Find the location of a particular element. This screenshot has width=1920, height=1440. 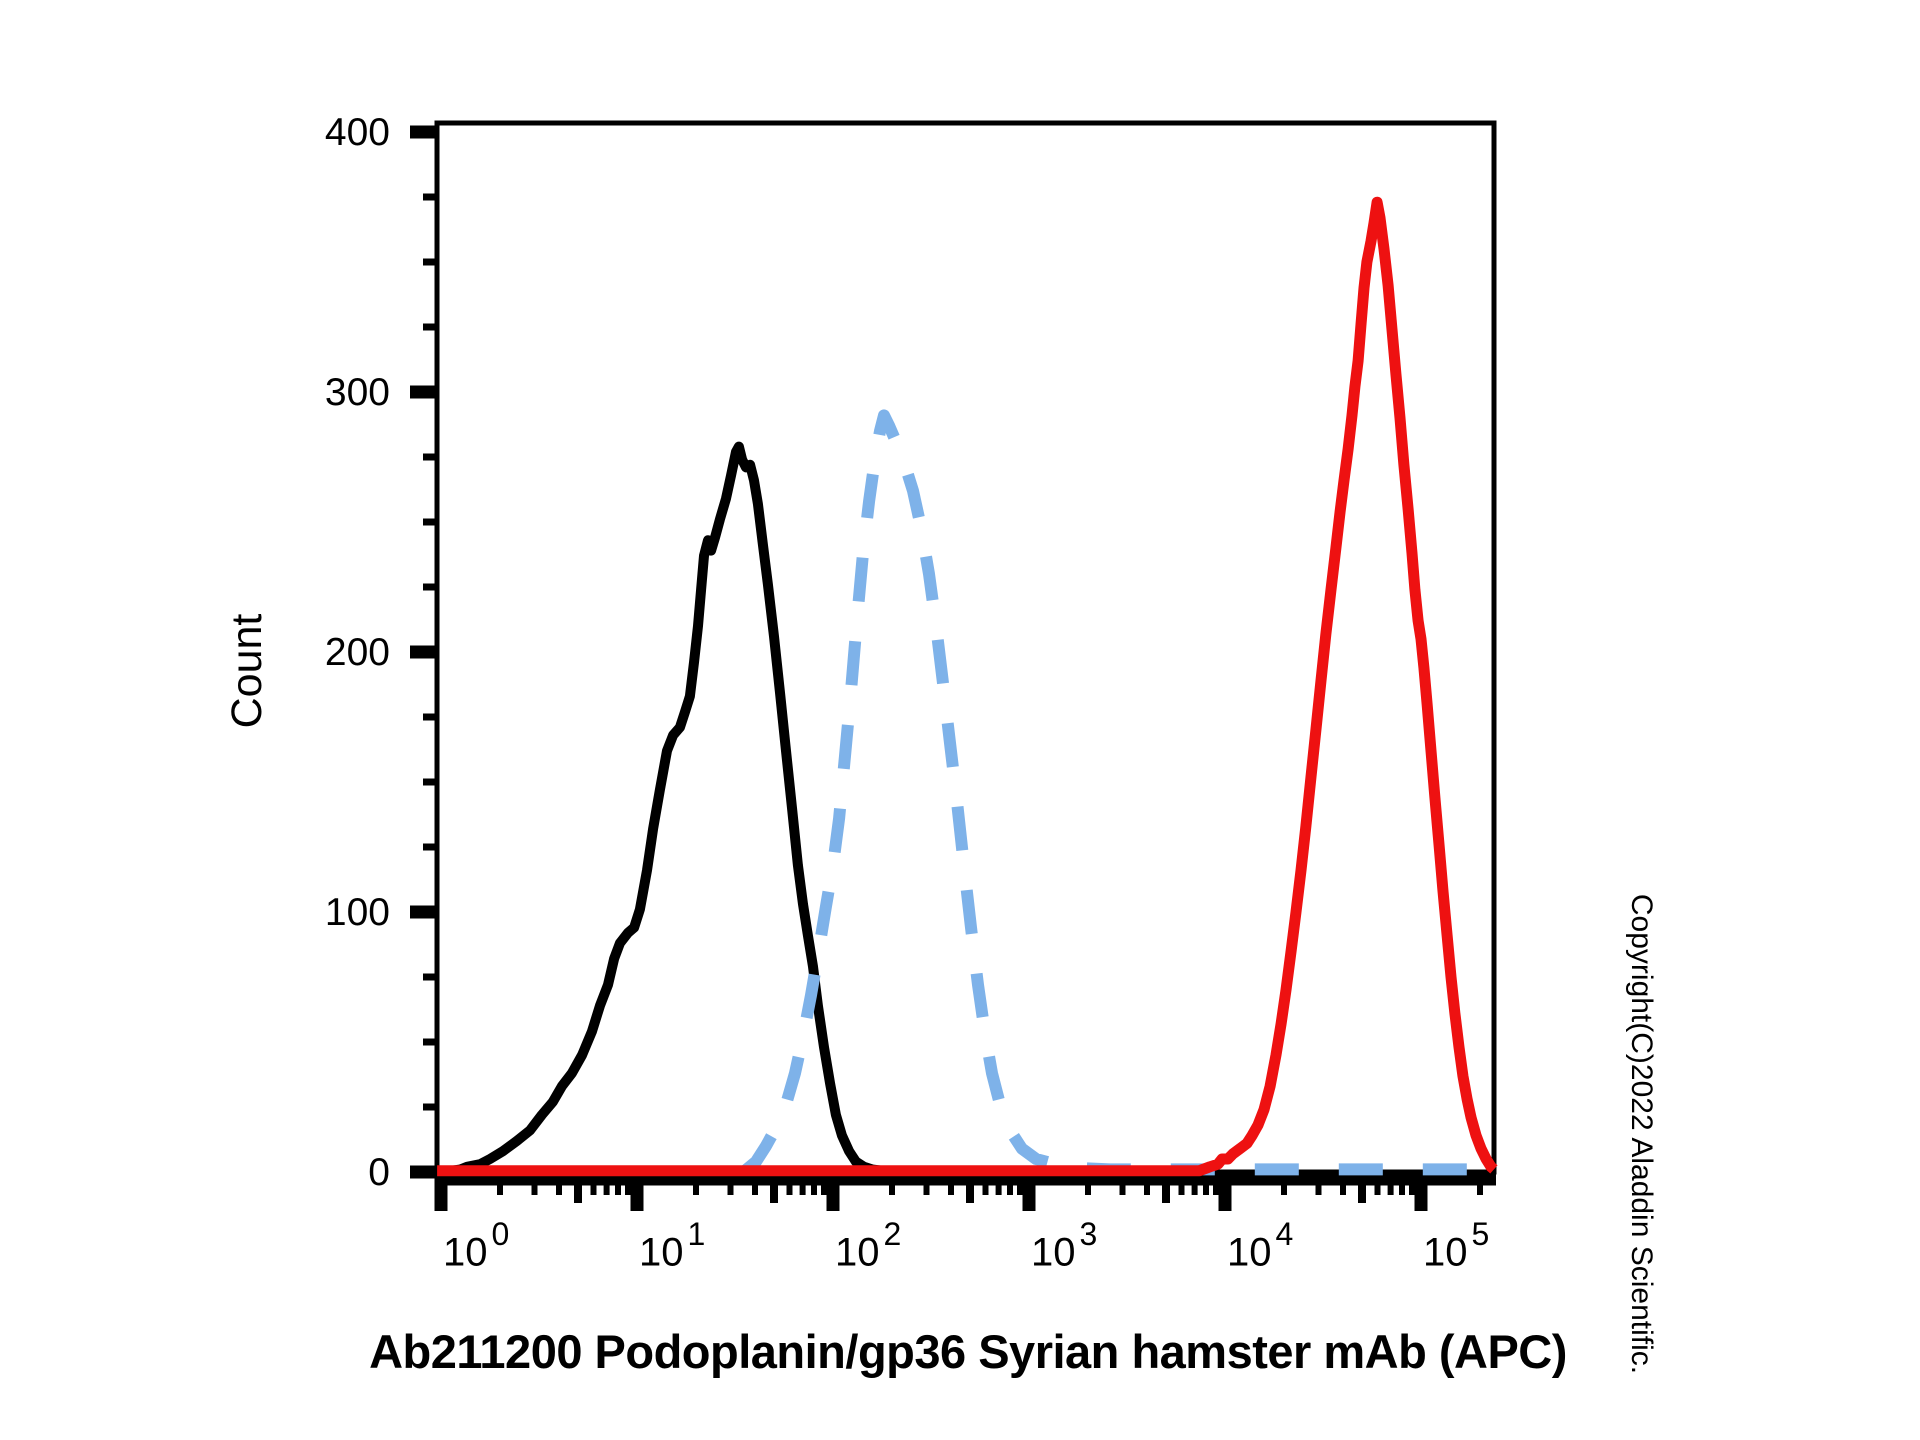

x-tick-label: 10 0 is located at coordinates (476, 1245).